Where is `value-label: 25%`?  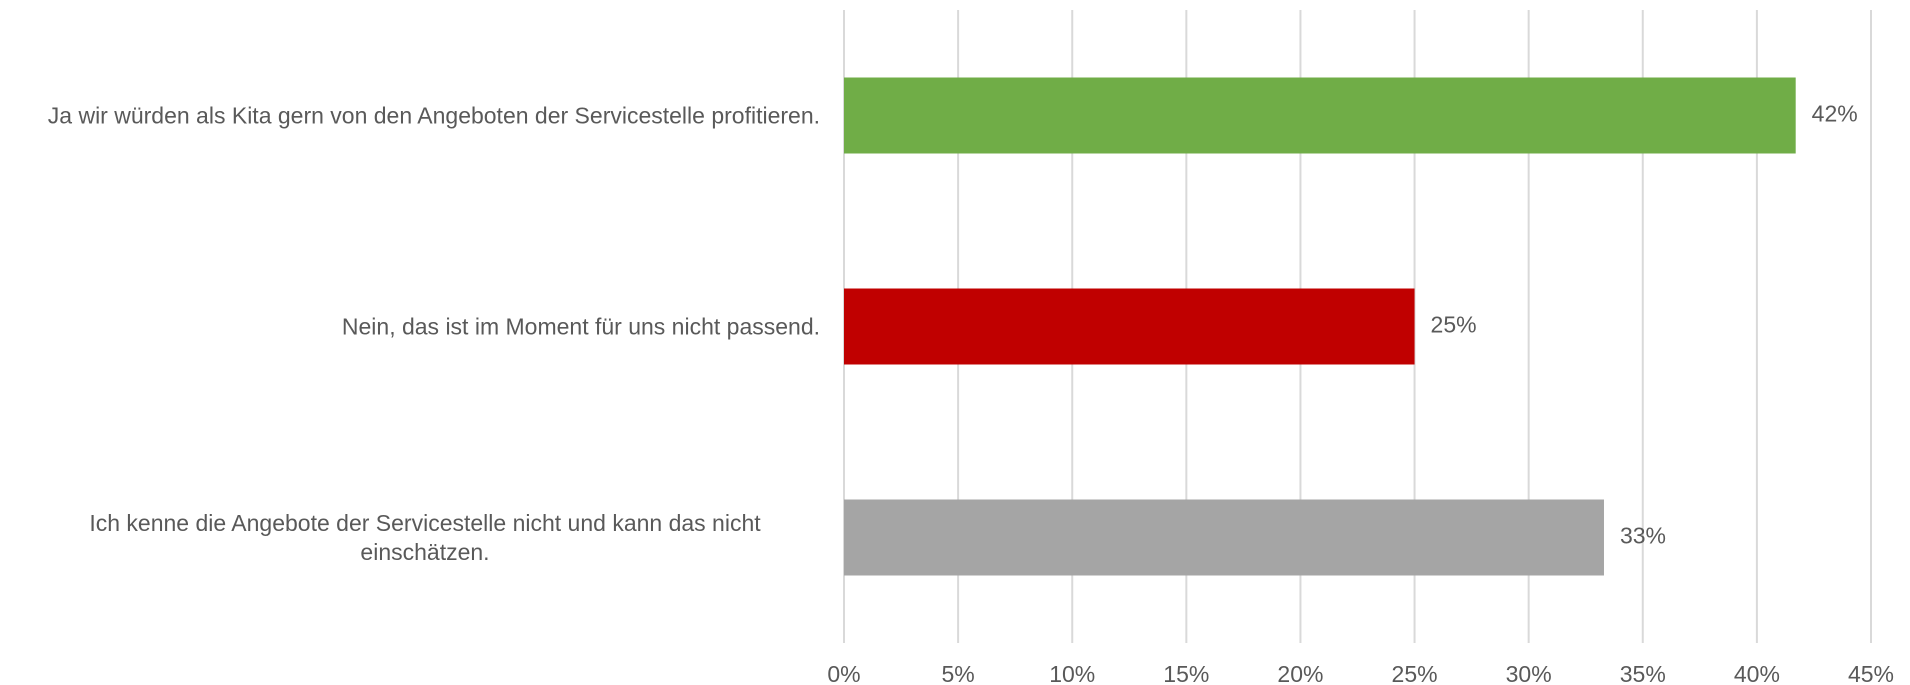
value-label: 25% is located at coordinates (1454, 325).